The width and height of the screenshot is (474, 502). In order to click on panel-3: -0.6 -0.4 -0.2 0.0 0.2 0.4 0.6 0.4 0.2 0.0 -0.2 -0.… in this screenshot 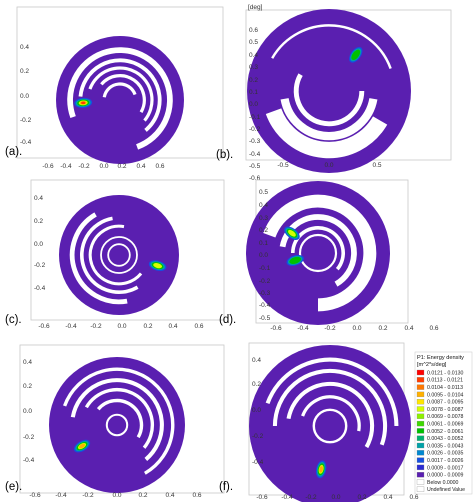, I will do `click(115, 254)`.